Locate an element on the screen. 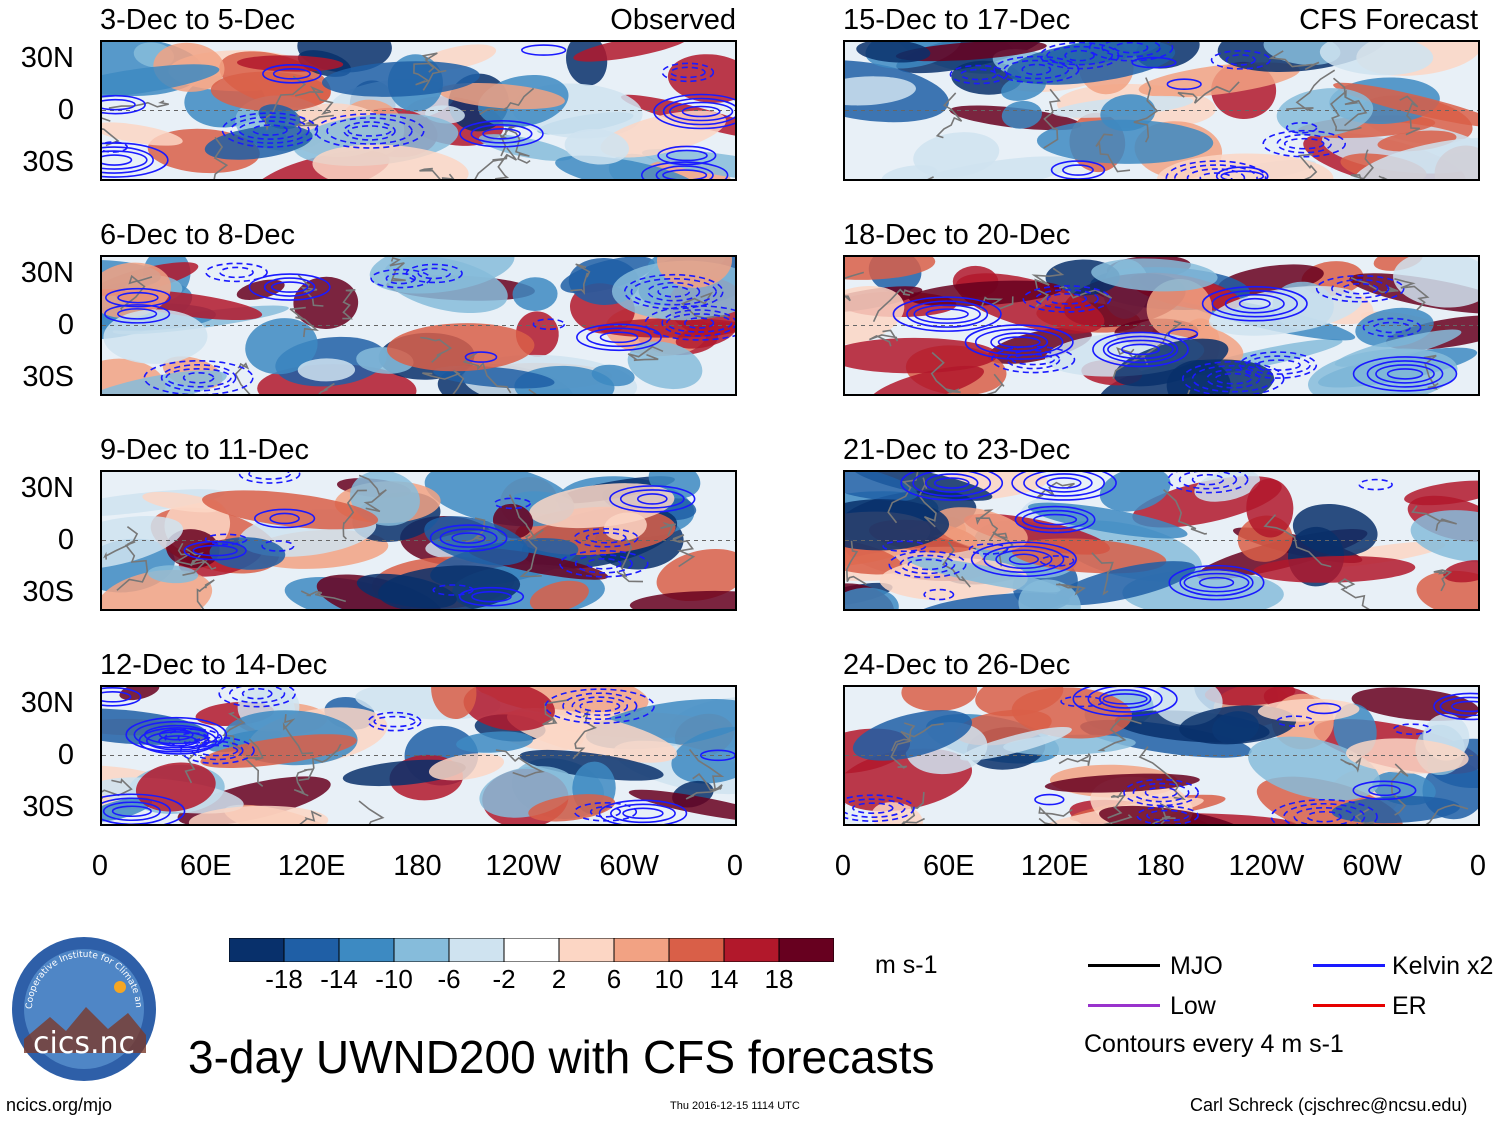 The width and height of the screenshot is (1510, 1121). colorbar-units: m s-1 is located at coordinates (906, 965).